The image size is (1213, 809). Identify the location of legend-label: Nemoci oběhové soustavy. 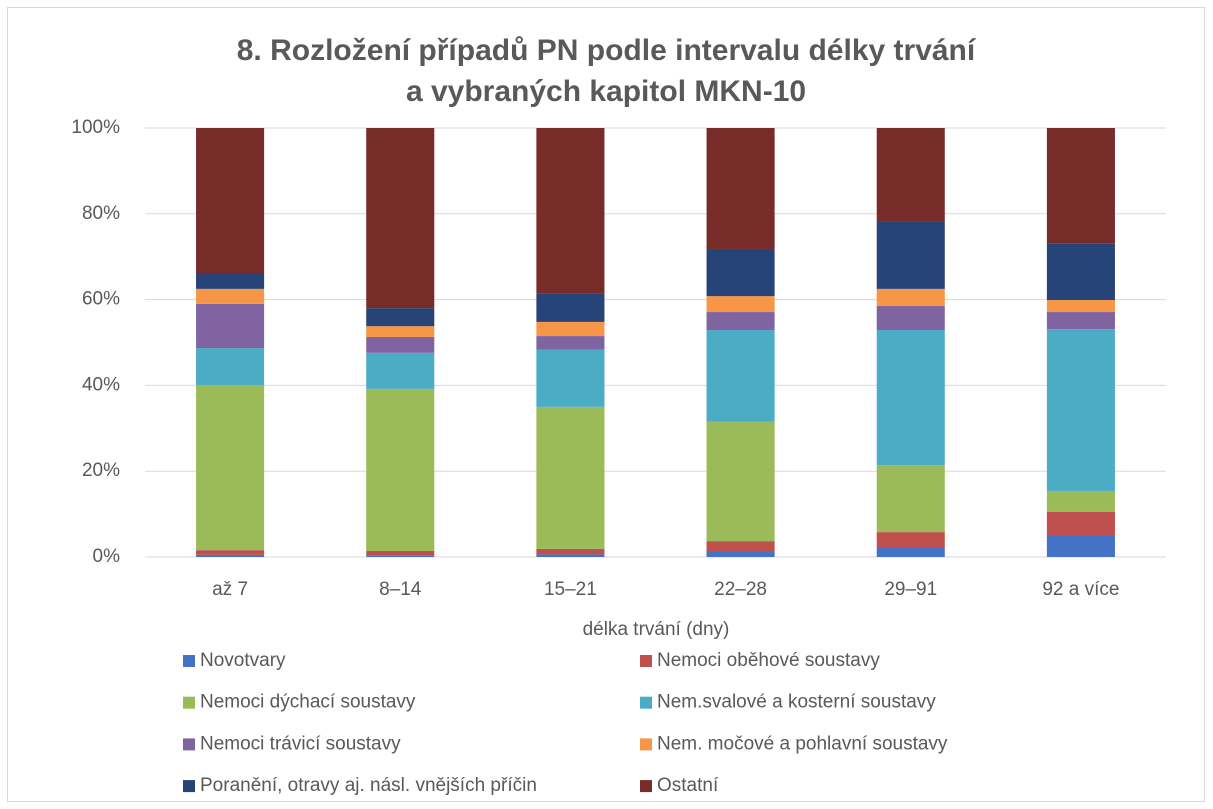
(768, 660).